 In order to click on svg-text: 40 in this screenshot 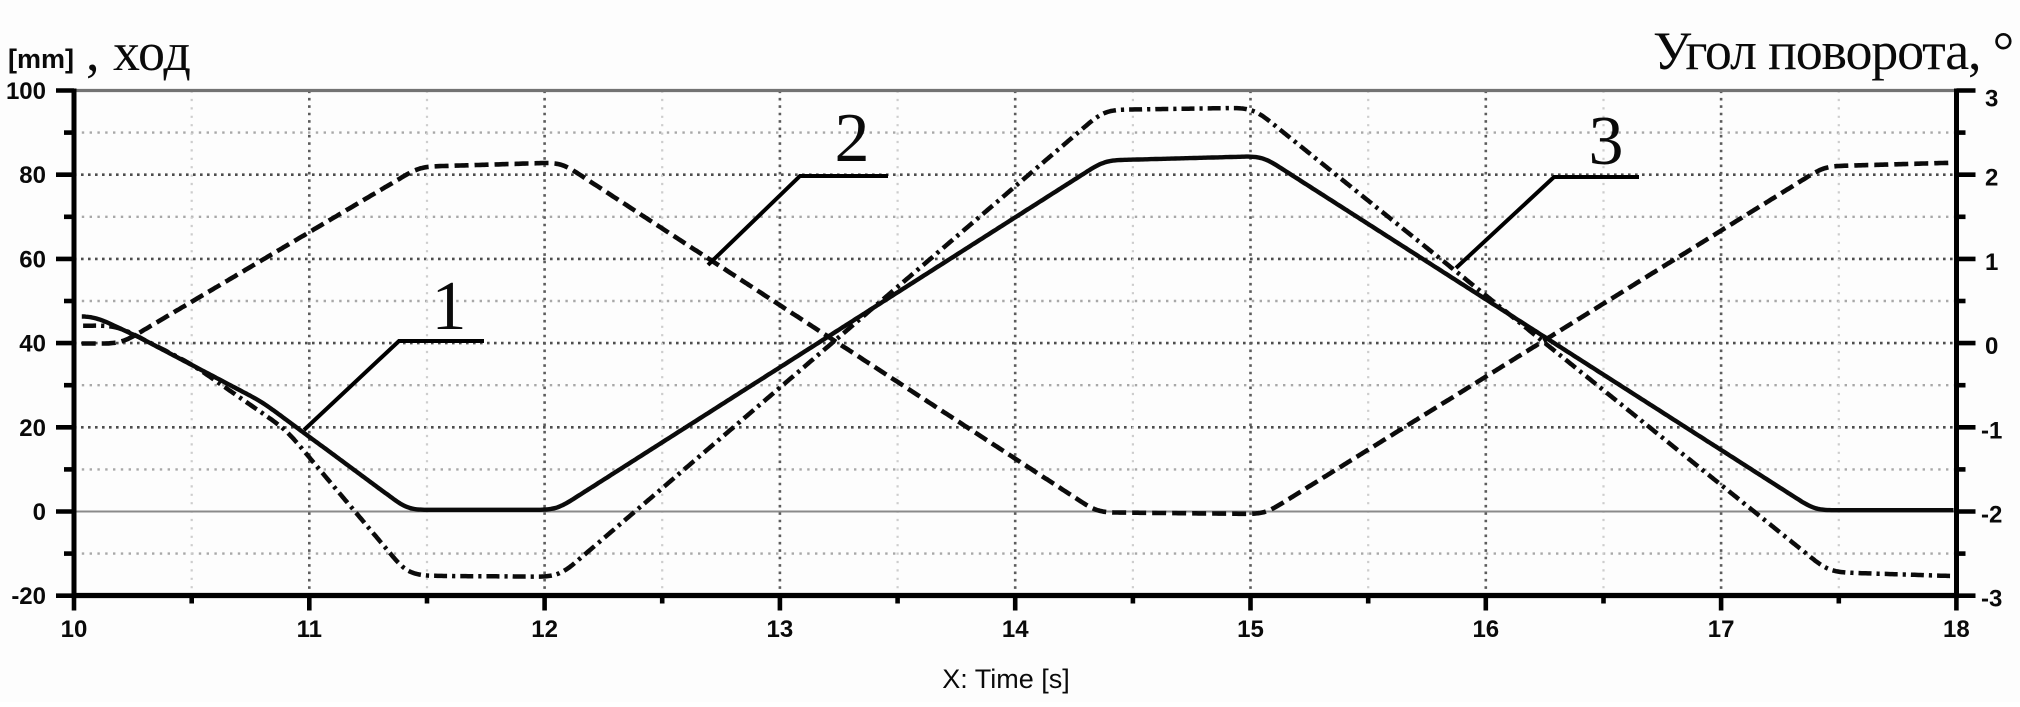, I will do `click(32, 344)`.